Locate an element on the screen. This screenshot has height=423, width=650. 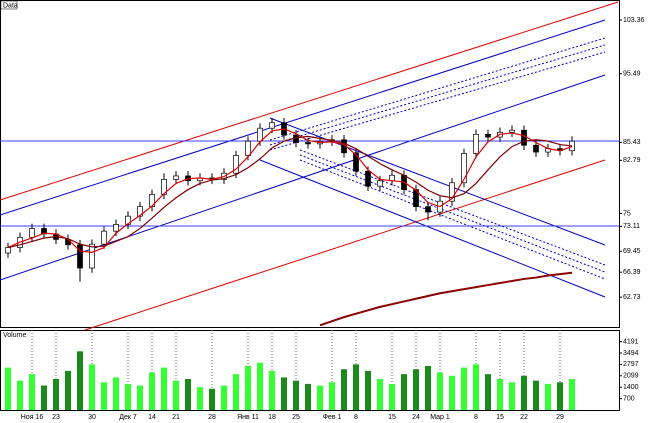
x-tick-label: Мар 1 is located at coordinates (440, 417).